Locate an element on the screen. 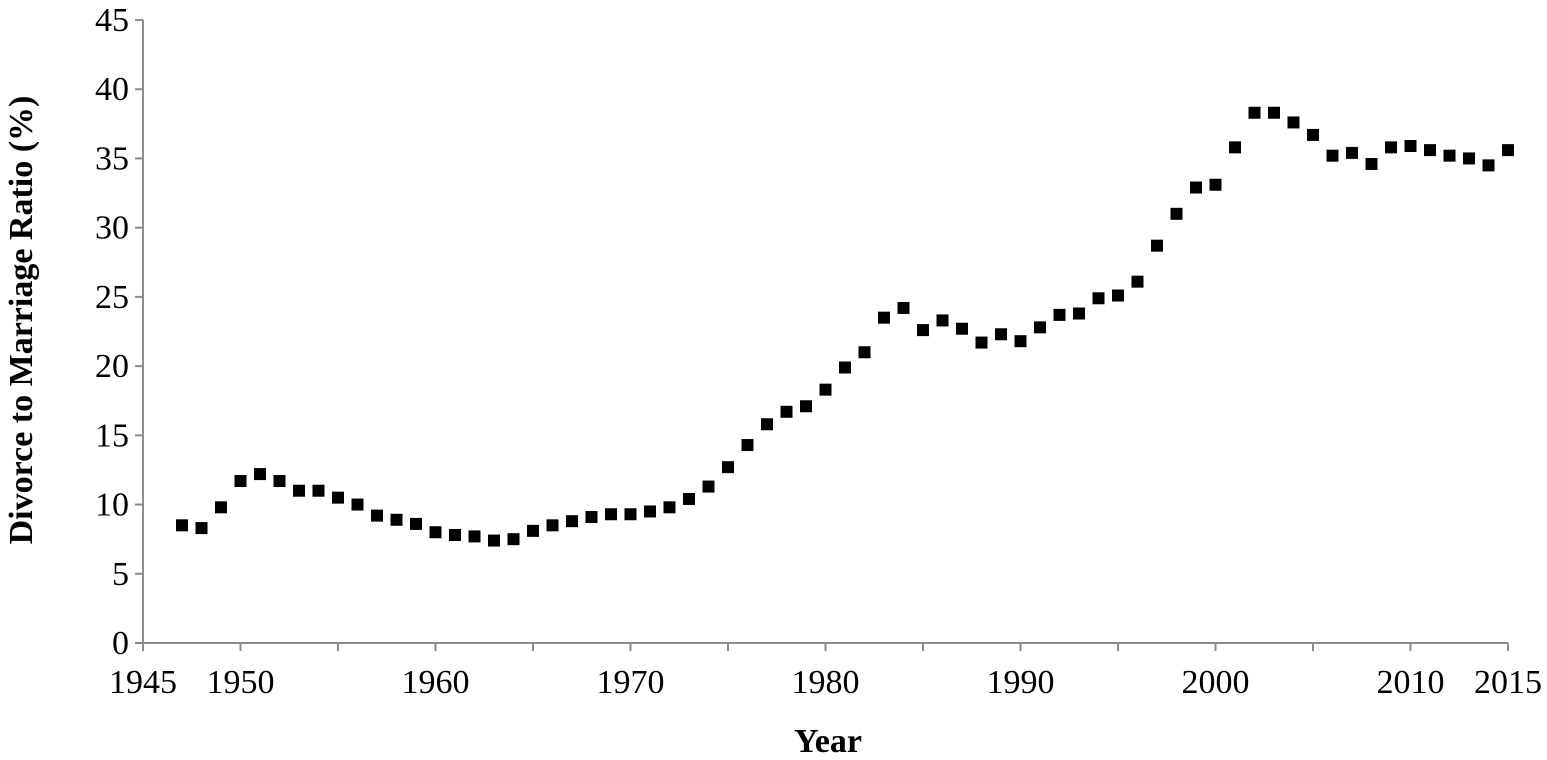 Image resolution: width=1547 pixels, height=760 pixels. x-tick-label: 1990 is located at coordinates (1021, 682).